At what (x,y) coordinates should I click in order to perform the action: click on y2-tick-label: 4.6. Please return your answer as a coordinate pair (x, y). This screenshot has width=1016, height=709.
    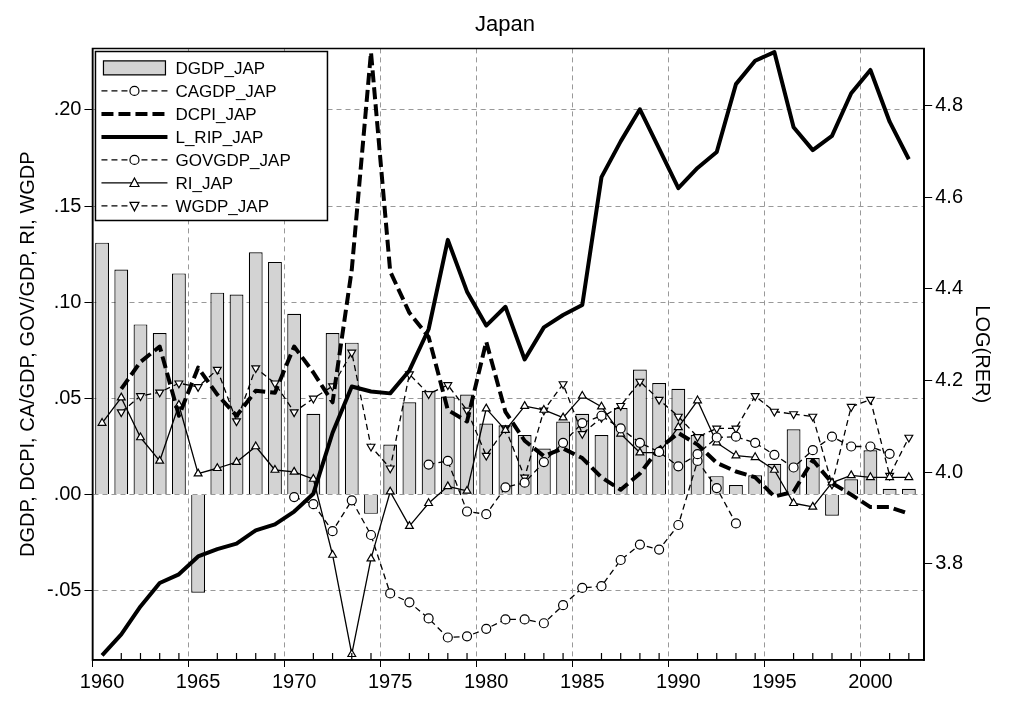
    Looking at the image, I should click on (949, 195).